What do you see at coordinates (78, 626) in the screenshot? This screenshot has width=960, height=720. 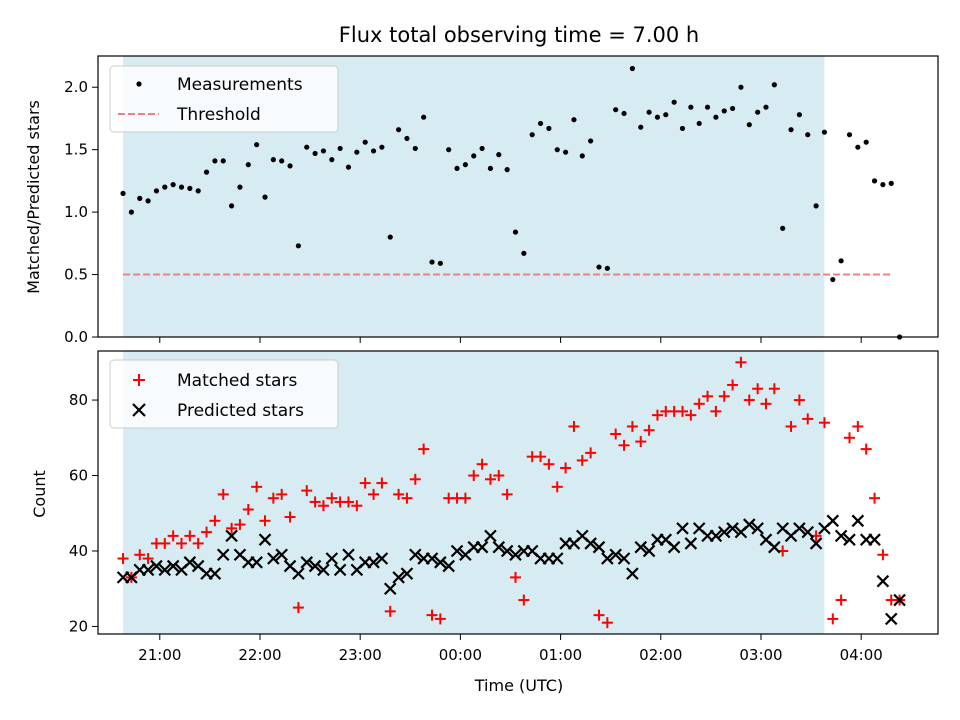 I see `y-tick-label: 20` at bounding box center [78, 626].